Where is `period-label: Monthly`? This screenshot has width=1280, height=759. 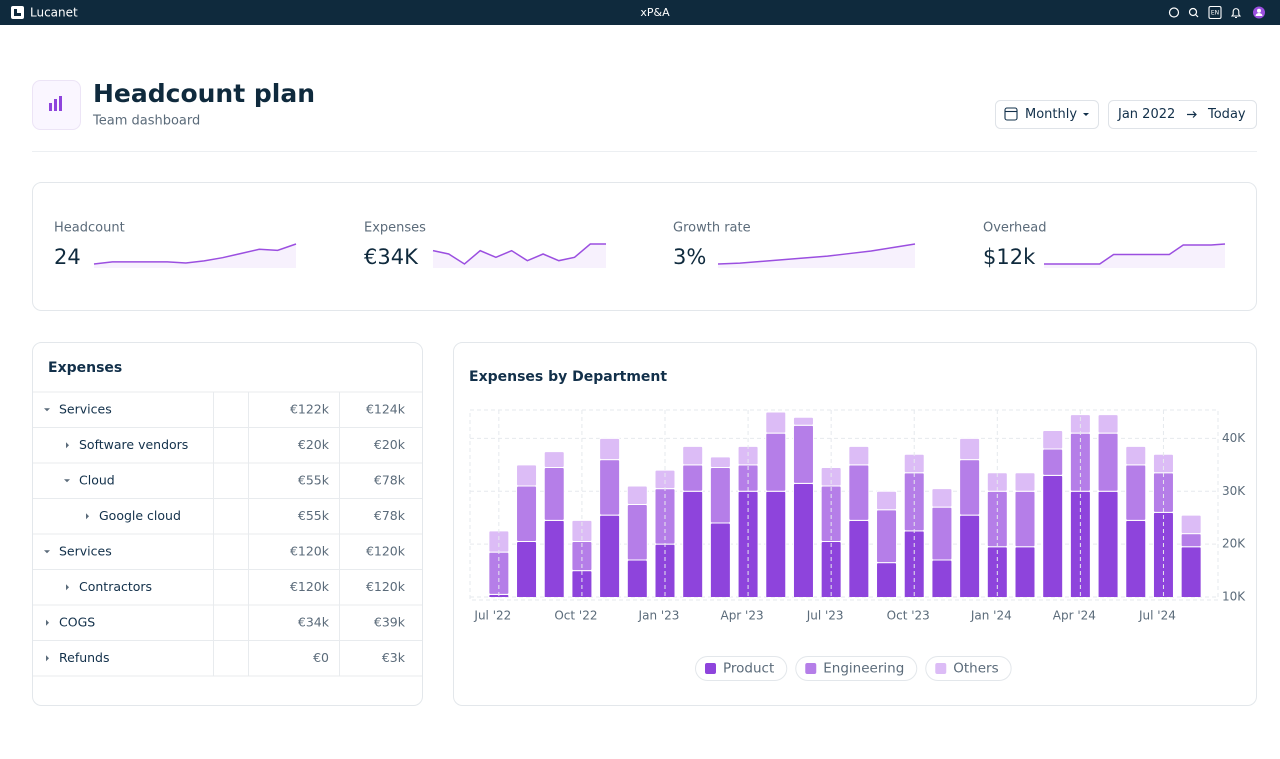 period-label: Monthly is located at coordinates (1051, 114).